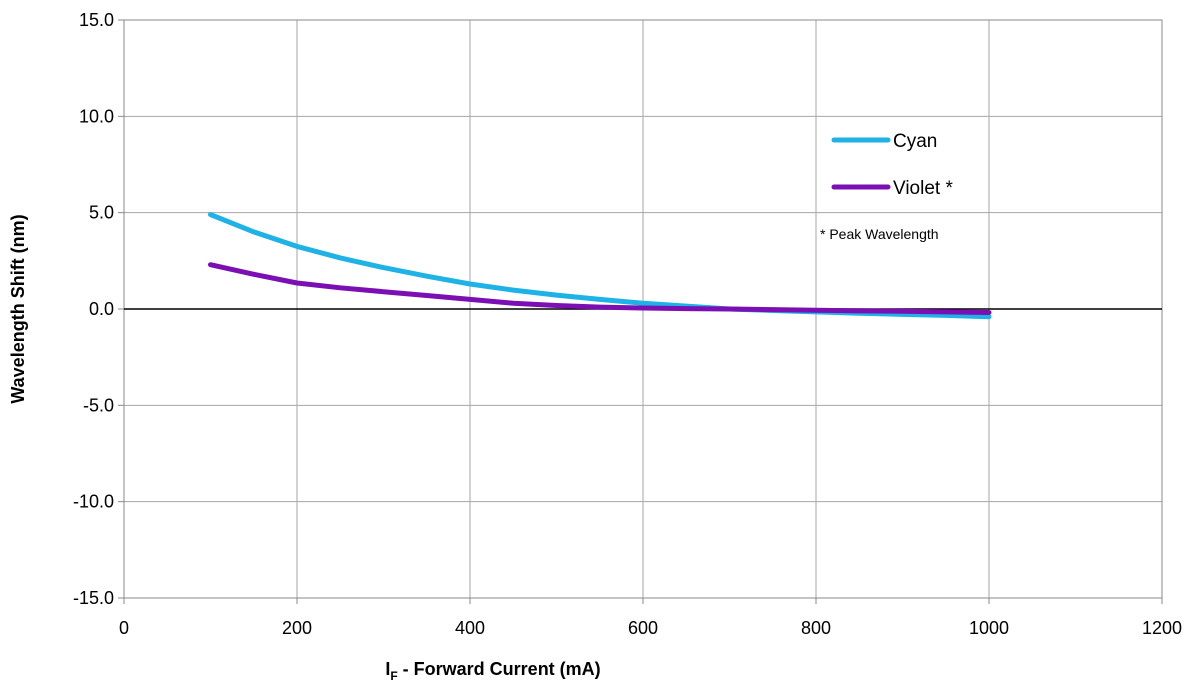  I want to click on legend-label-cyan: Cyan, so click(915, 141).